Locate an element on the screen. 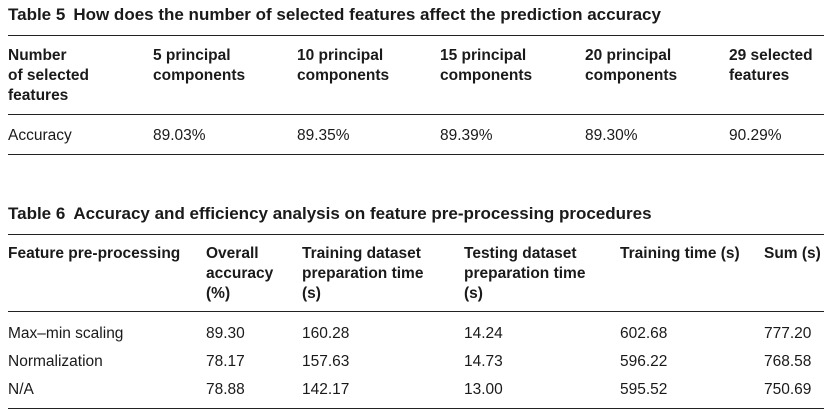 The width and height of the screenshot is (832, 415). table-6-header-cell: Overall accuracy (%) is located at coordinates (240, 273).